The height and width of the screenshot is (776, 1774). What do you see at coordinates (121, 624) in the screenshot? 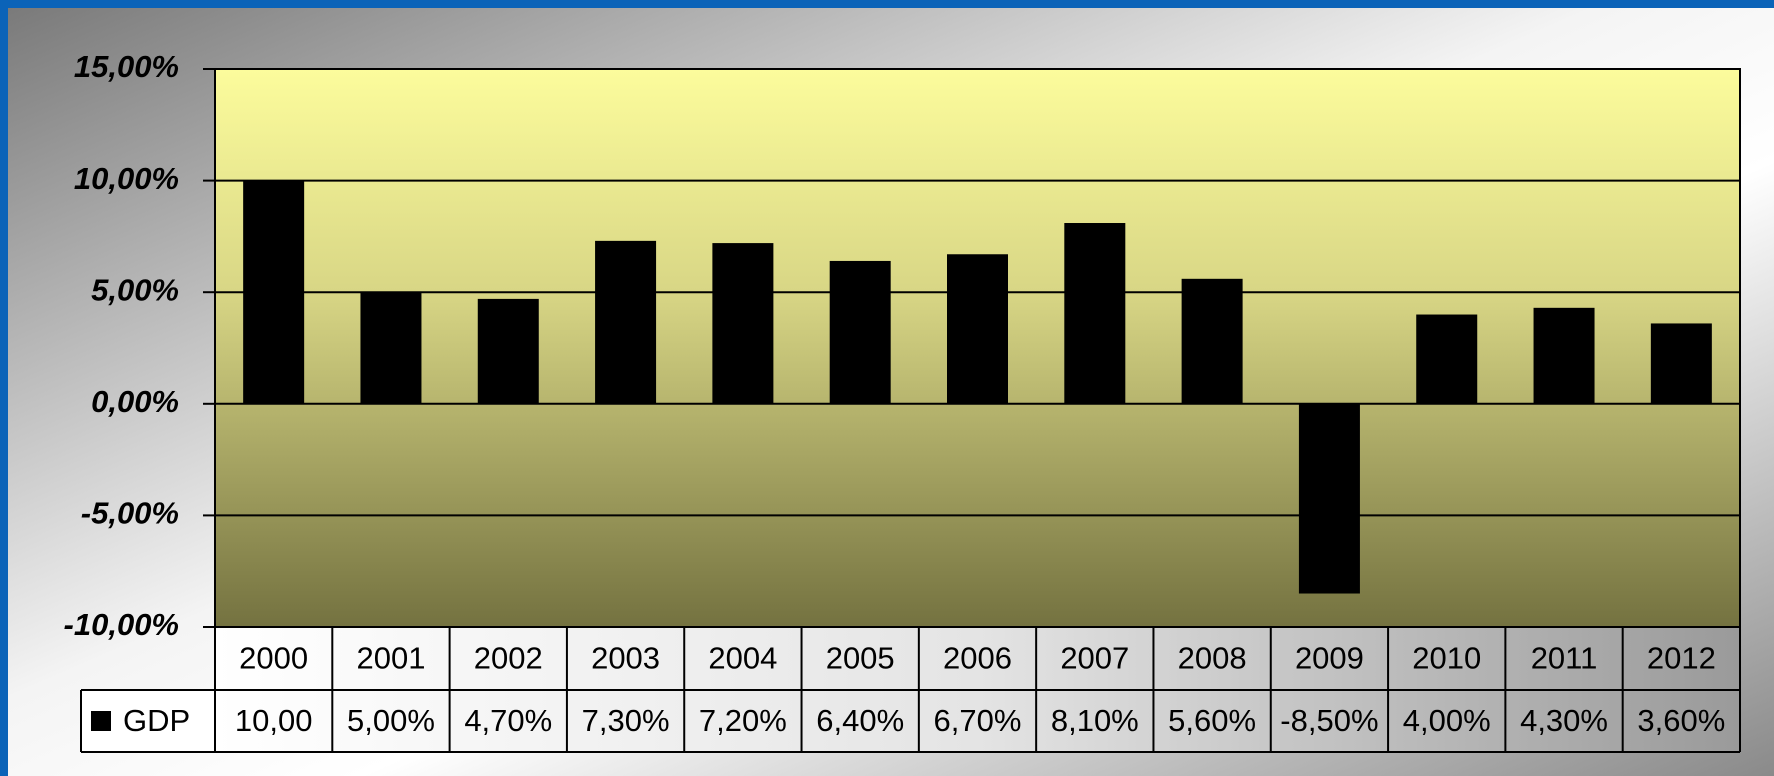
I see `y-tick-label: -10,00%` at bounding box center [121, 624].